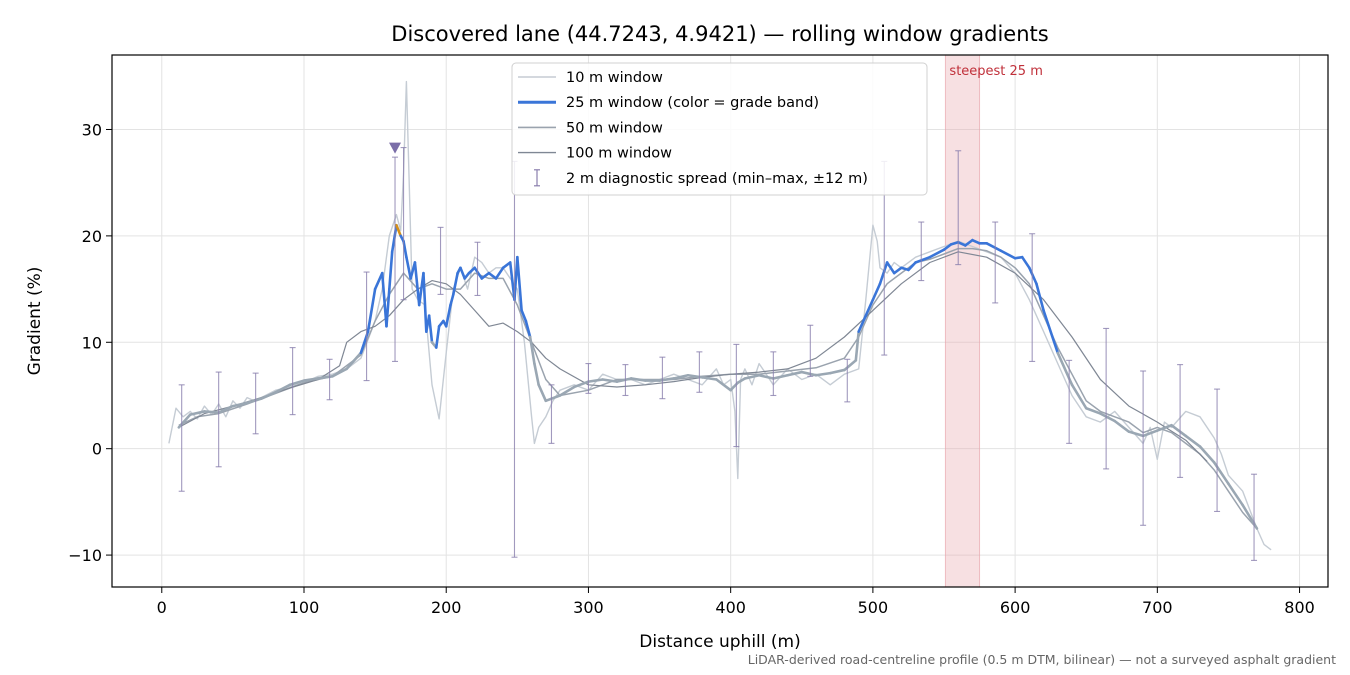  I want to click on steepest-band-rect, so click(962, 321).